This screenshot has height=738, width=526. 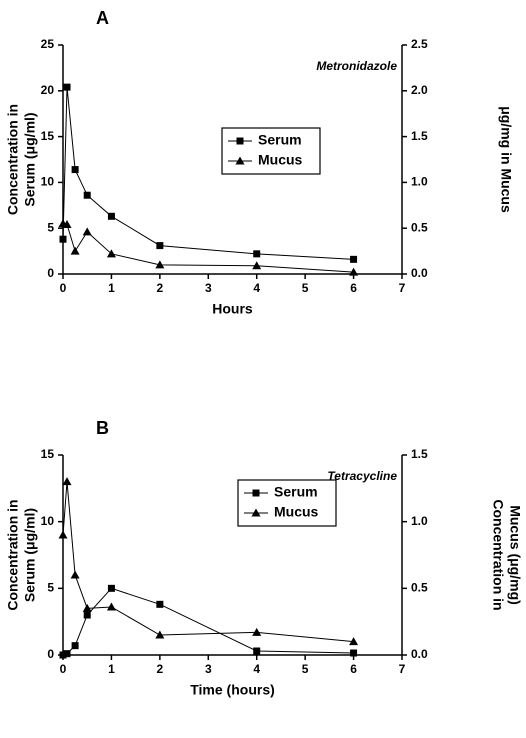 What do you see at coordinates (515, 555) in the screenshot?
I see `y2-axis-label: Mucus (μg/mg)` at bounding box center [515, 555].